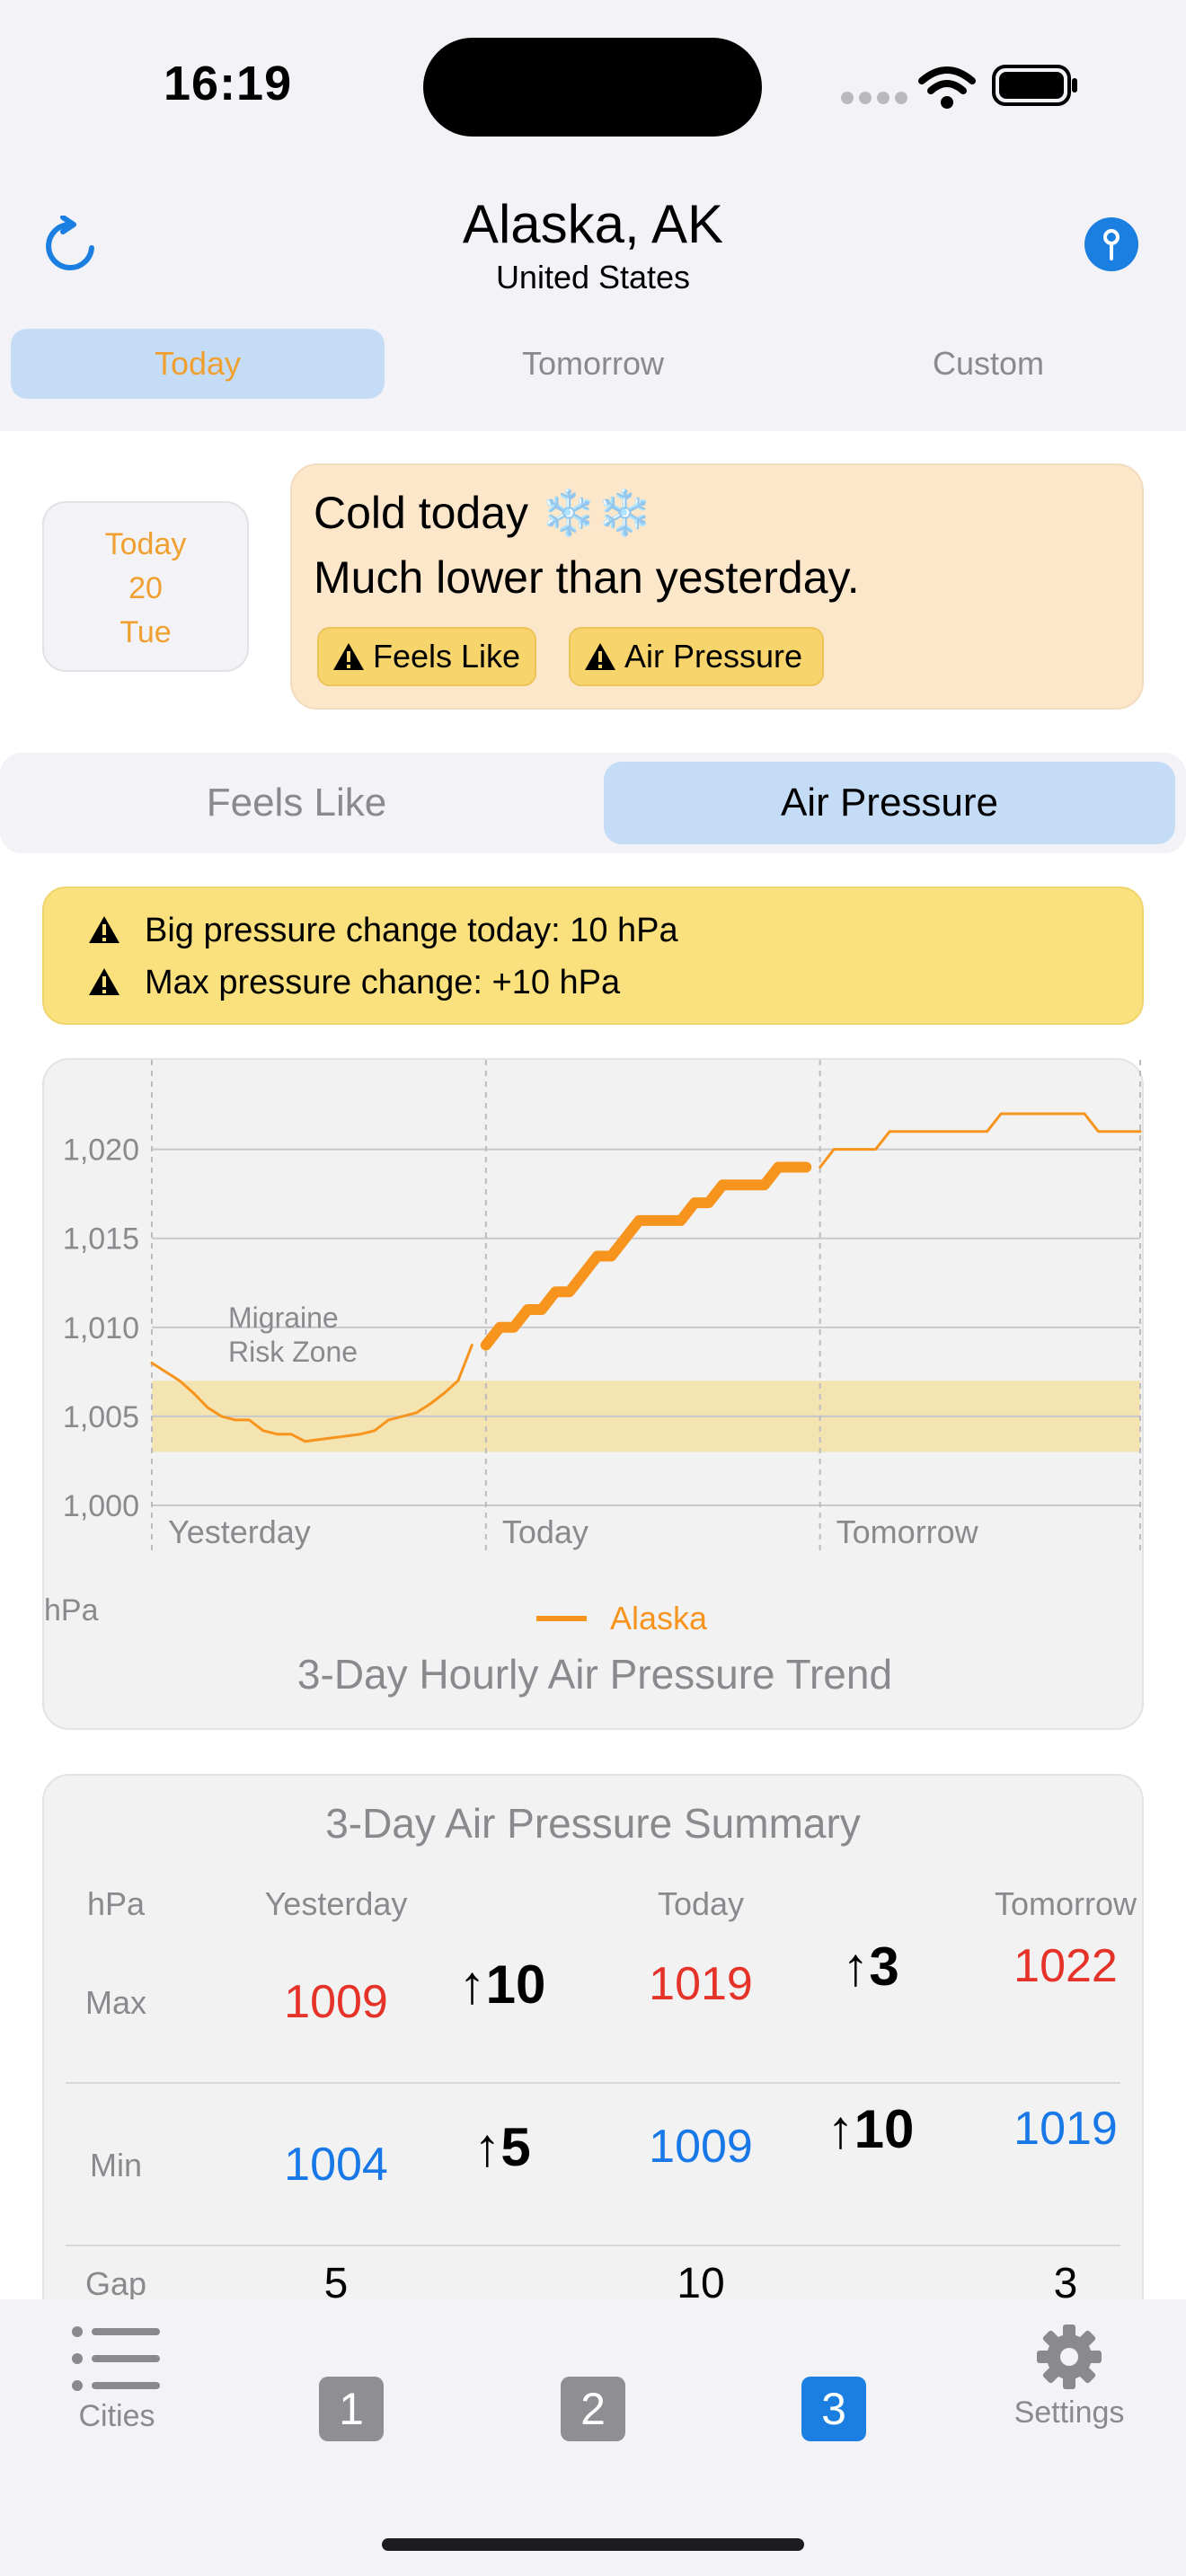 This screenshot has width=1186, height=2576. What do you see at coordinates (646, 1256) in the screenshot?
I see `series-line-today` at bounding box center [646, 1256].